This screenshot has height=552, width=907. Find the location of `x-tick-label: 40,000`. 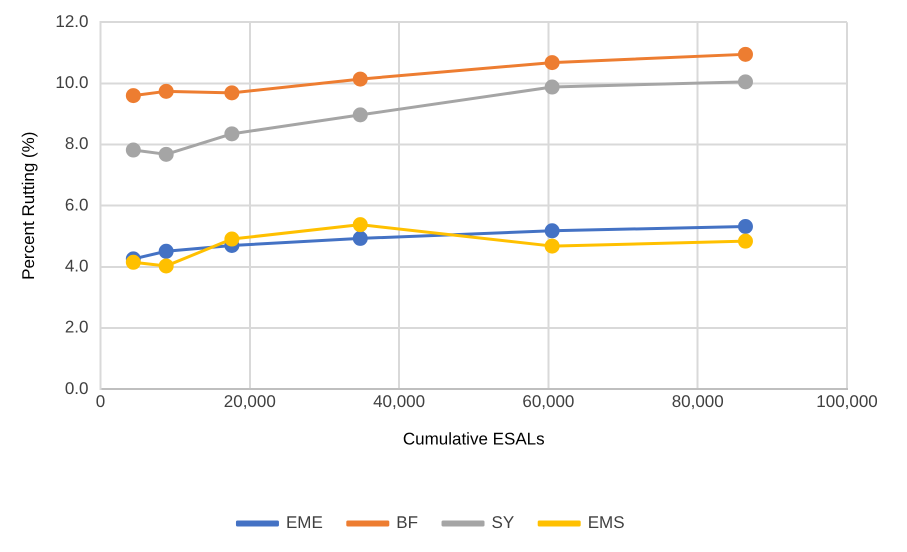

x-tick-label: 40,000 is located at coordinates (399, 402).